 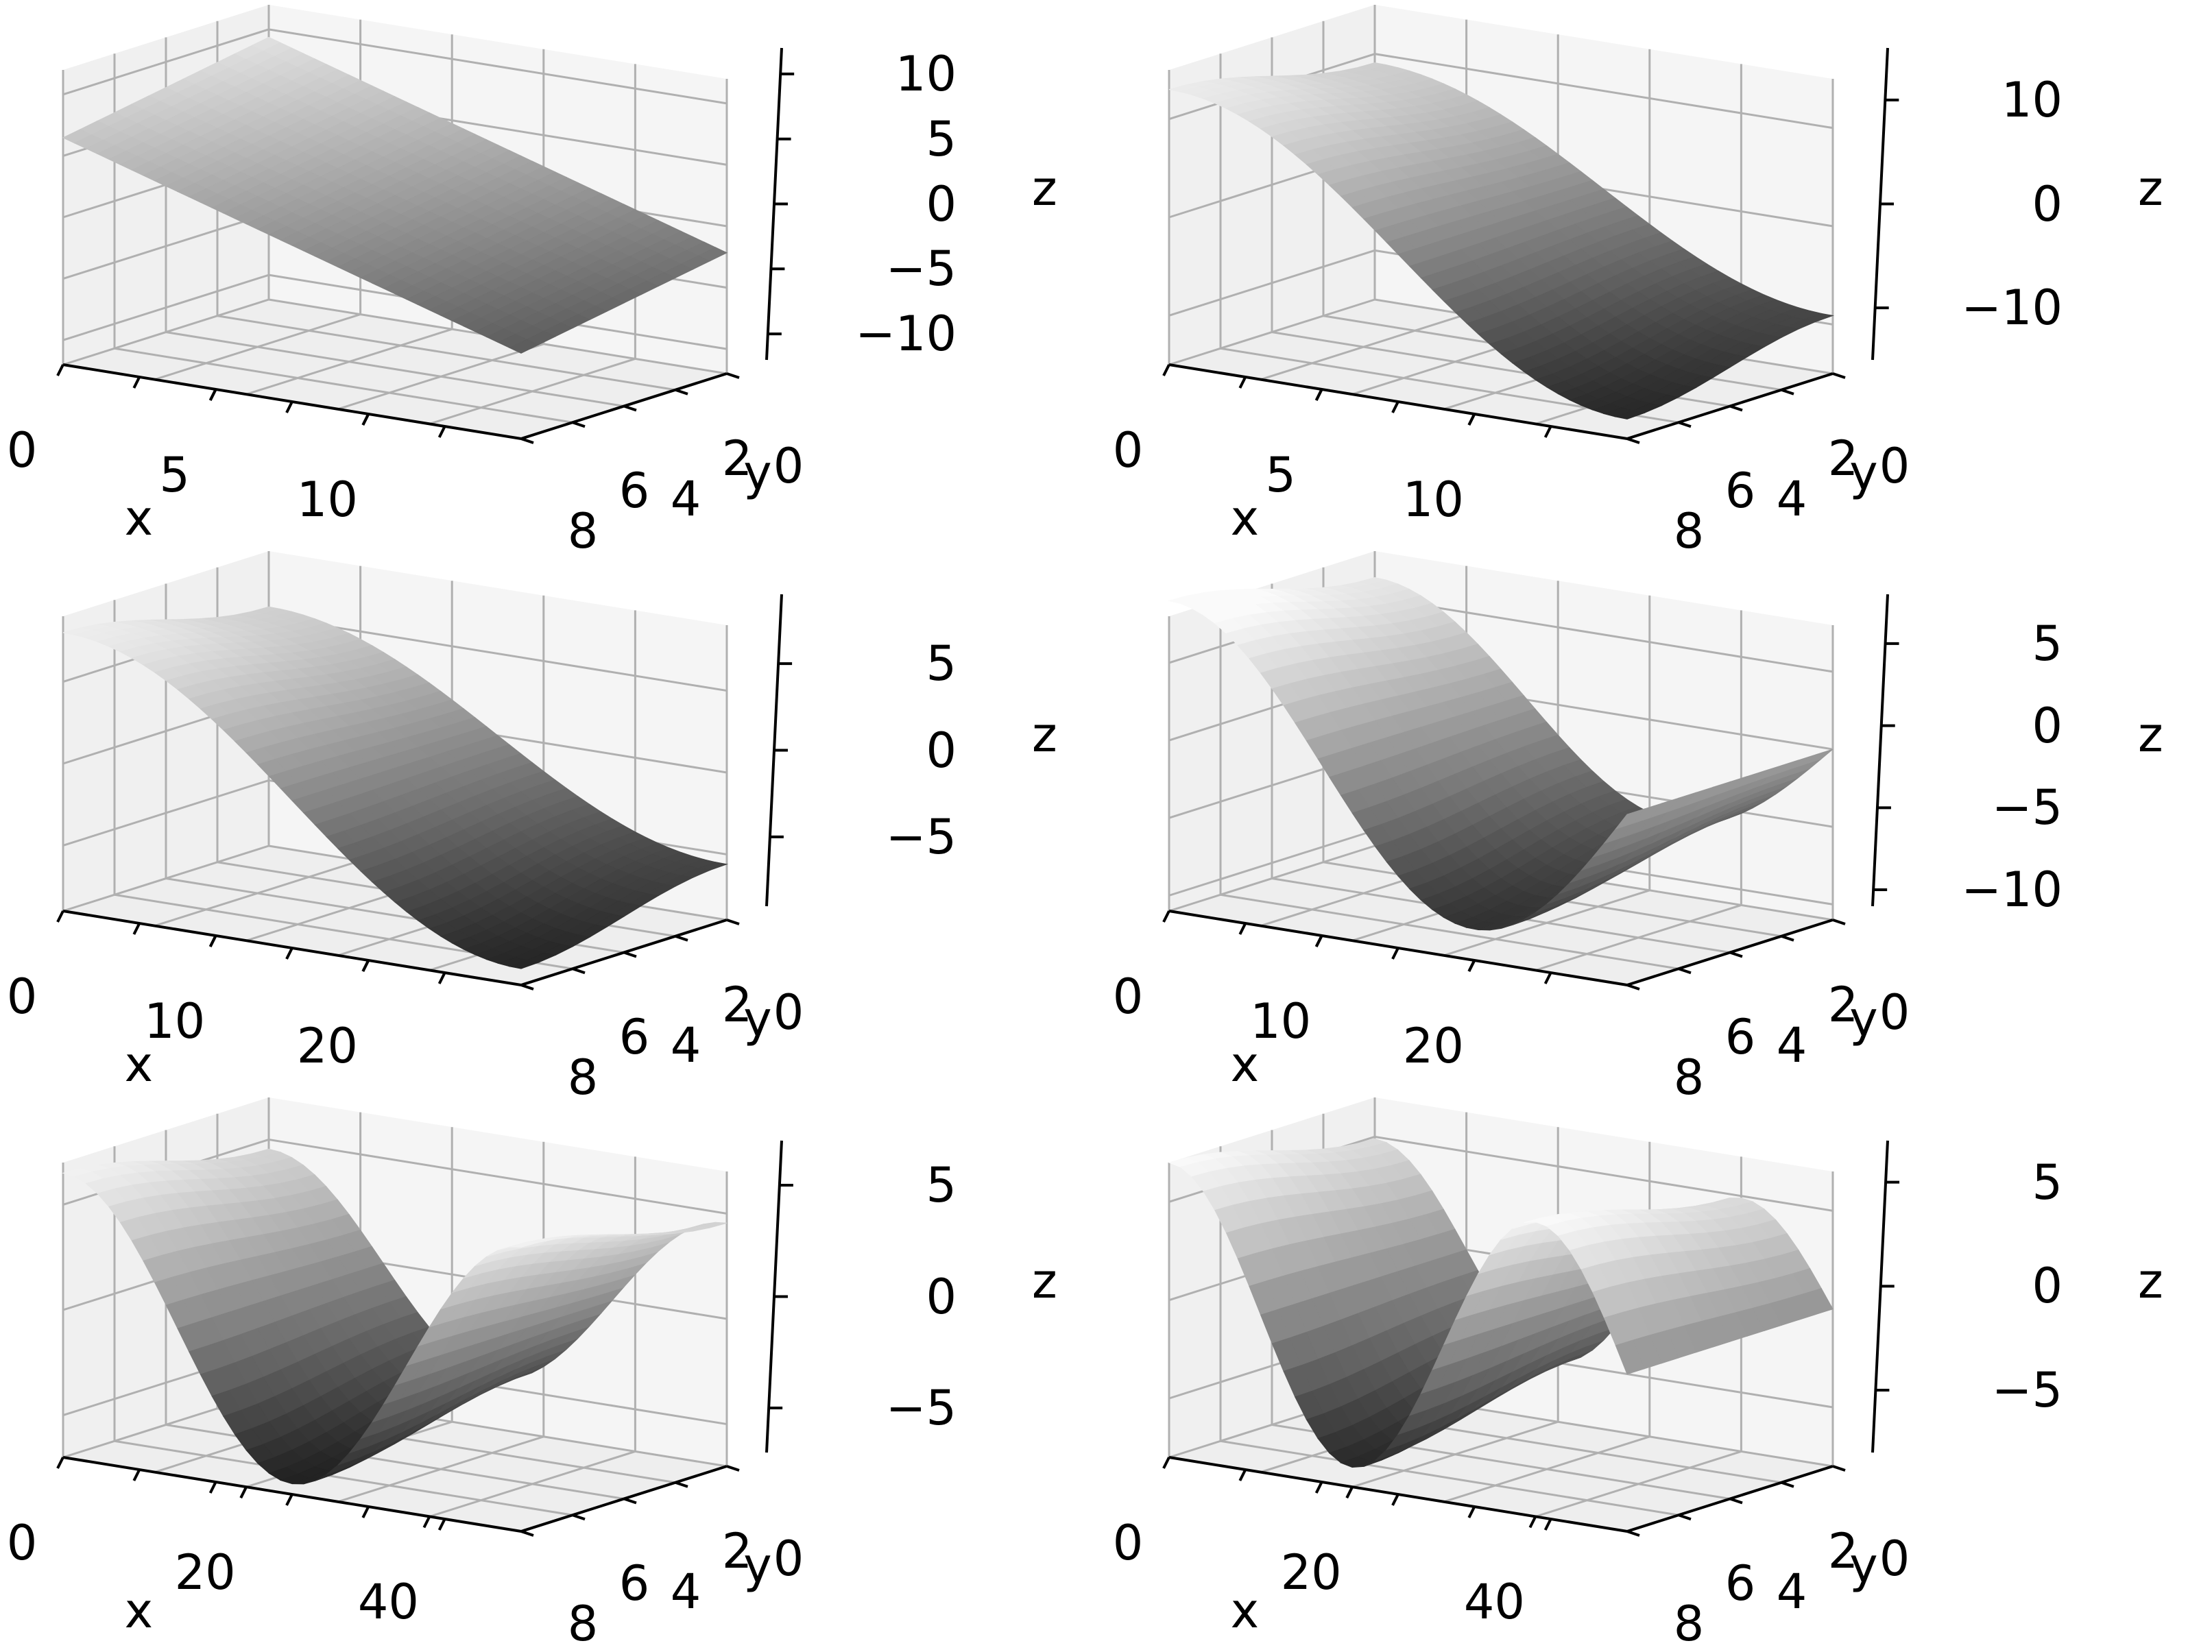 What do you see at coordinates (388, 1602) in the screenshot?
I see `x-tick-label: 40` at bounding box center [388, 1602].